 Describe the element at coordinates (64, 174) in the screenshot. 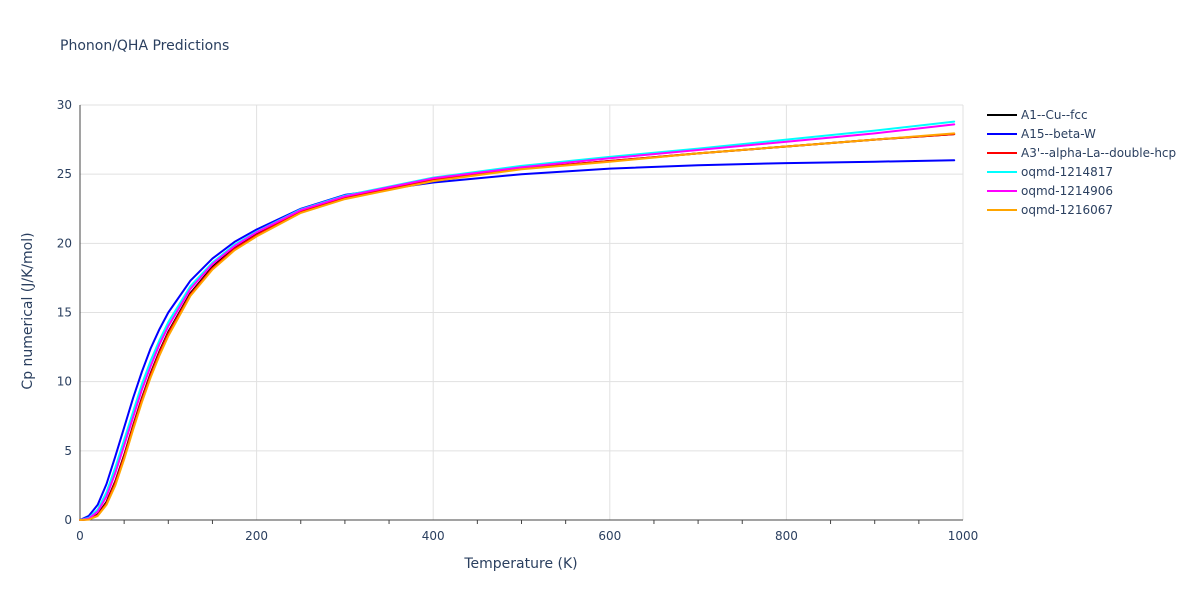

I see `y-tick-label: 25` at that location.